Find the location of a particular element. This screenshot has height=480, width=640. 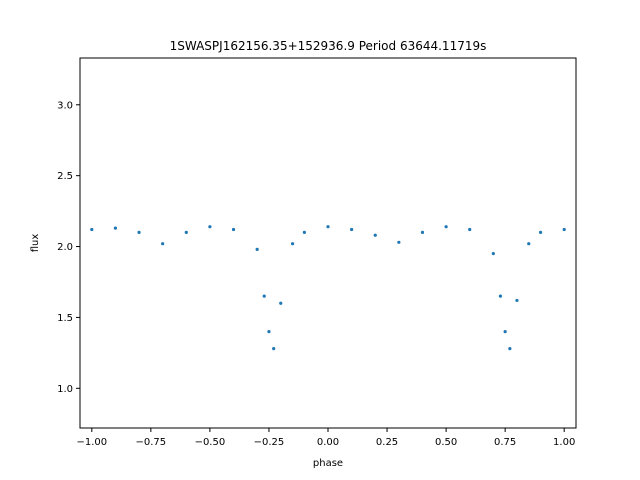

y-tick-label: 1.0 is located at coordinates (65, 389).